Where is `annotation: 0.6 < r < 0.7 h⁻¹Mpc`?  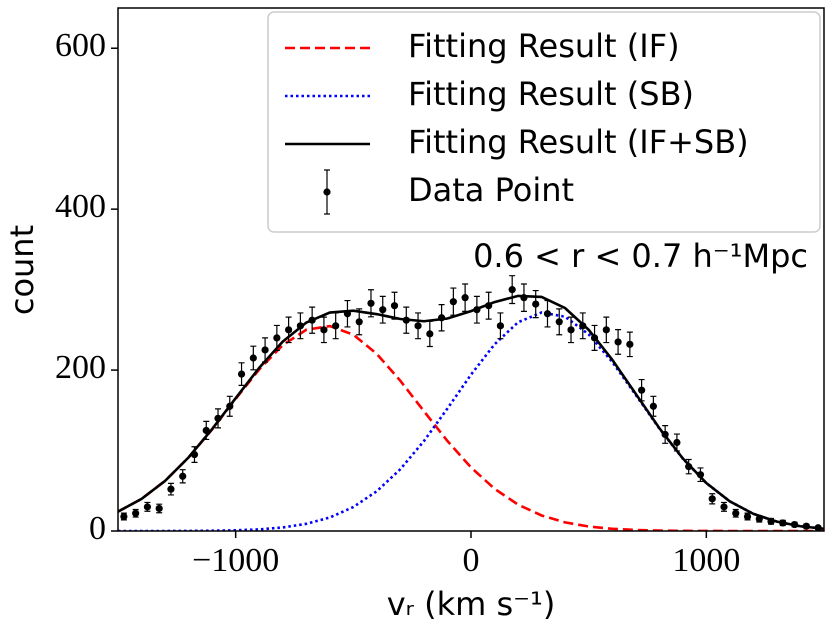 annotation: 0.6 < r < 0.7 h⁻¹Mpc is located at coordinates (640, 256).